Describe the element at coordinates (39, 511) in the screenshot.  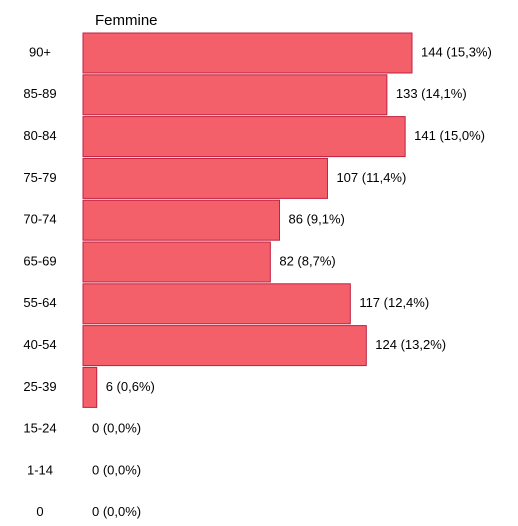
I see `y-tick-label: 0` at that location.